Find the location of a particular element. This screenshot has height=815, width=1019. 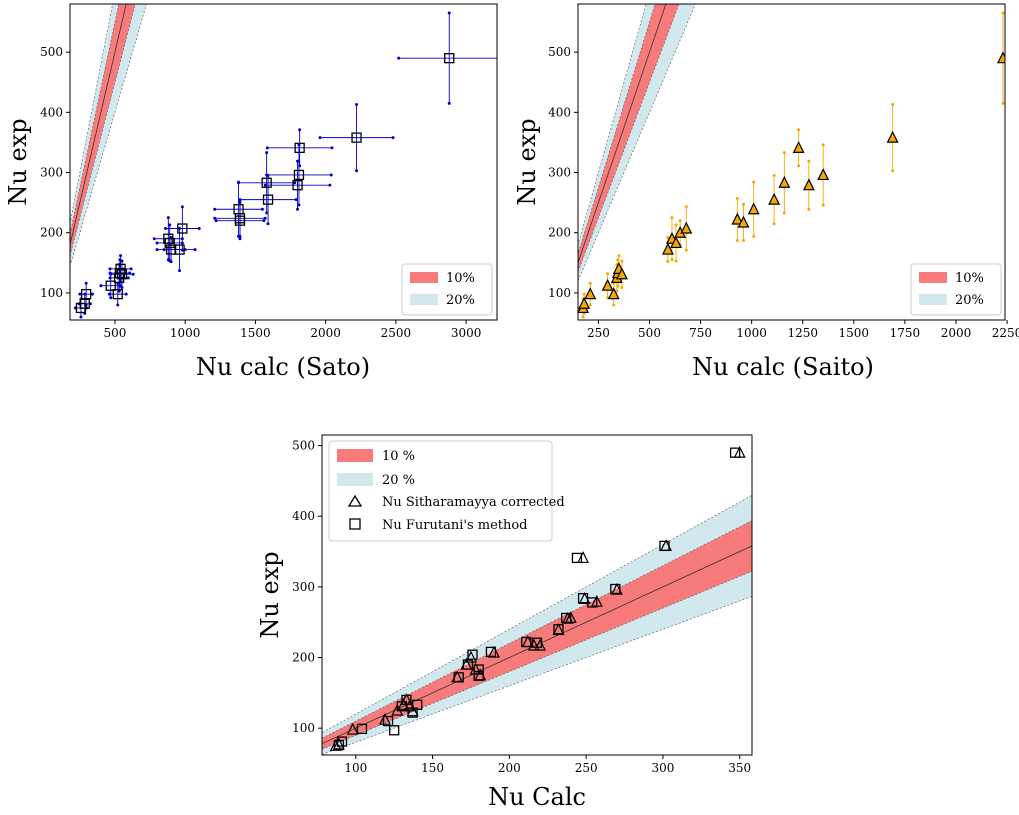

y-tick-label: 500 is located at coordinates (559, 52).